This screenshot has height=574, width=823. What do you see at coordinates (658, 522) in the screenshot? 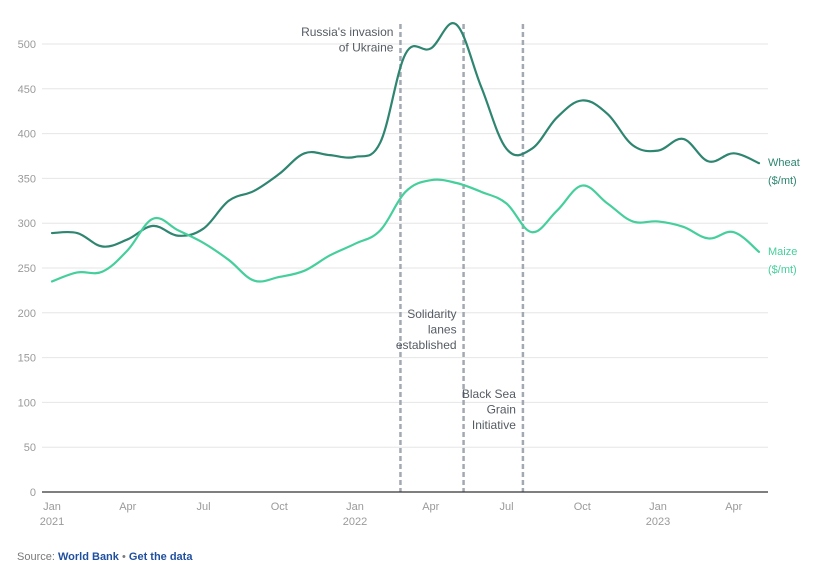
I see `x-tick-year-label: 2023` at bounding box center [658, 522].